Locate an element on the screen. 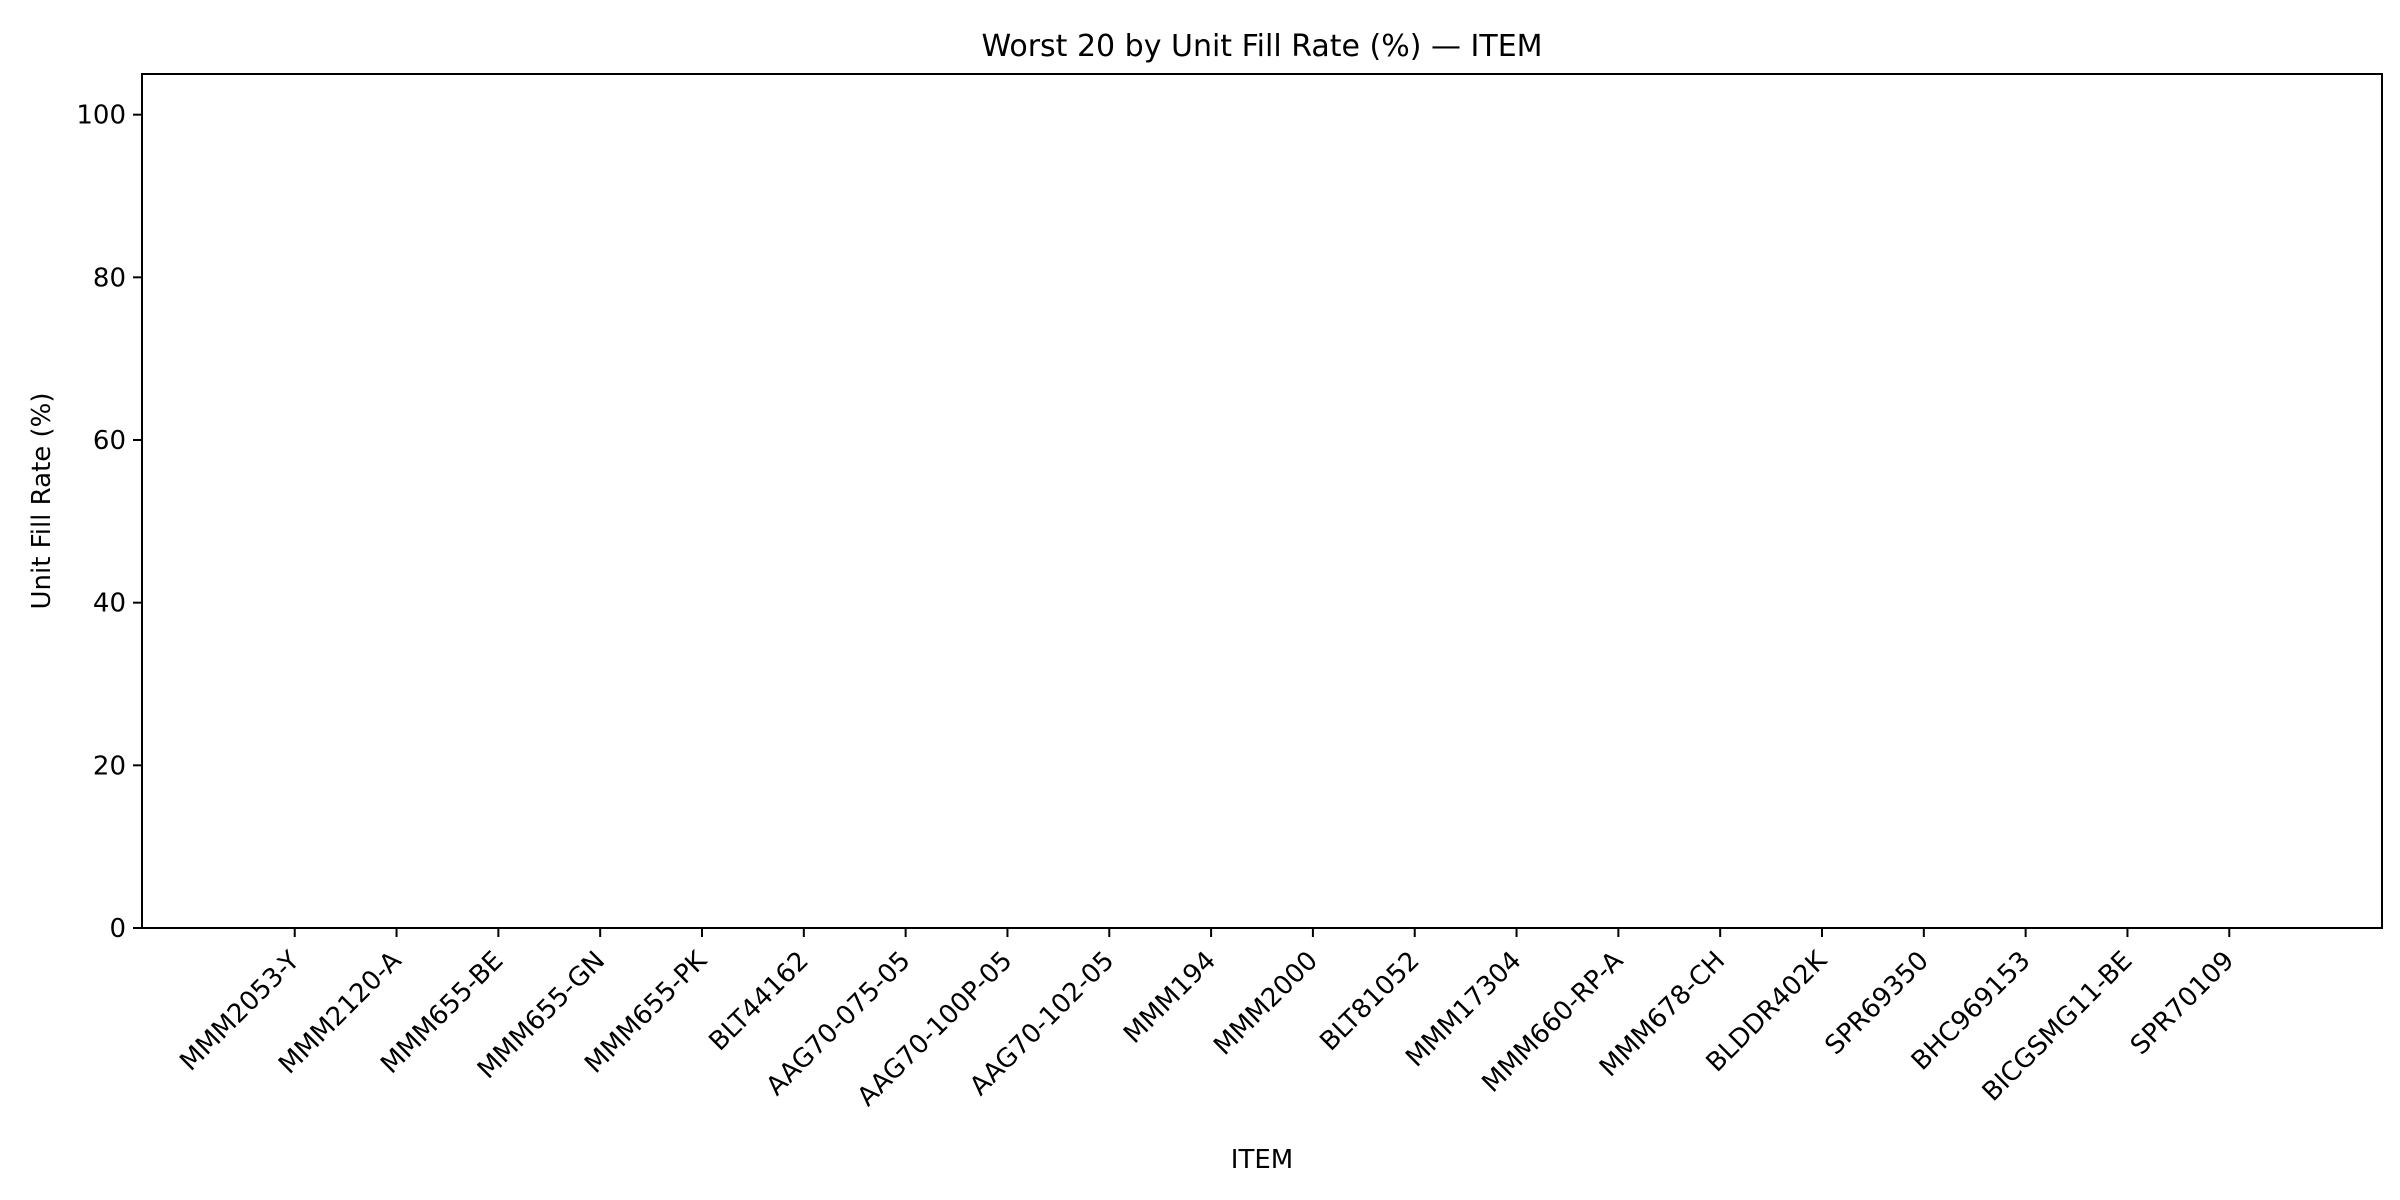  y-tick-label: 20 is located at coordinates (109, 766).